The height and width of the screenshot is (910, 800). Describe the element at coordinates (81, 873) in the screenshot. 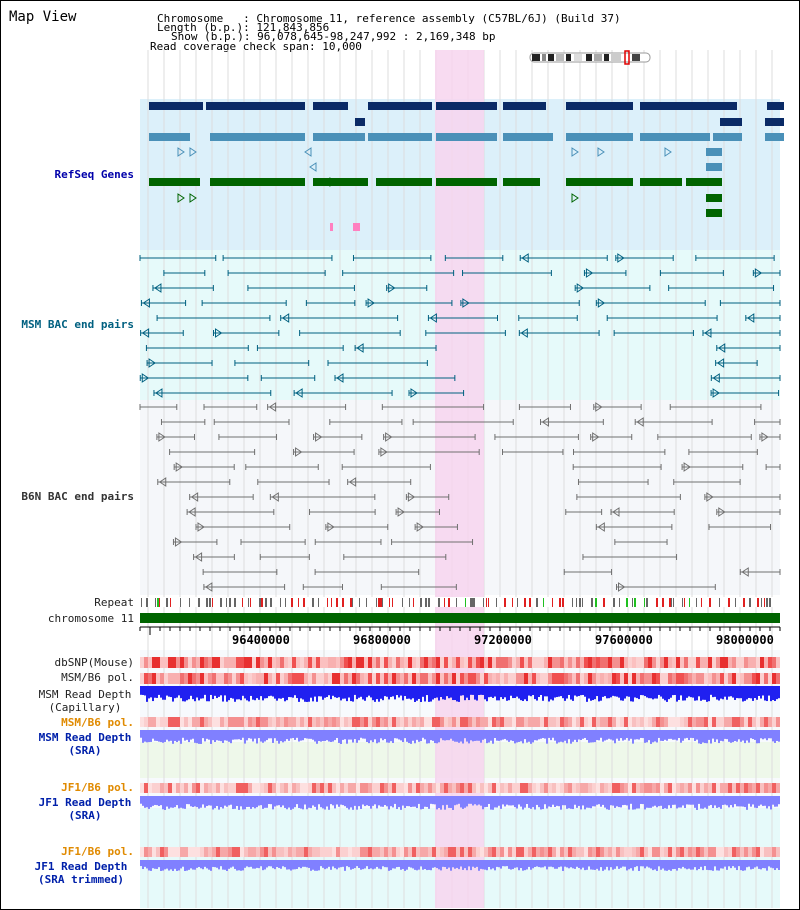

I see `track-label-jf1-depth-trimmed: JF1 Read Depth (SRA trimmed)` at that location.